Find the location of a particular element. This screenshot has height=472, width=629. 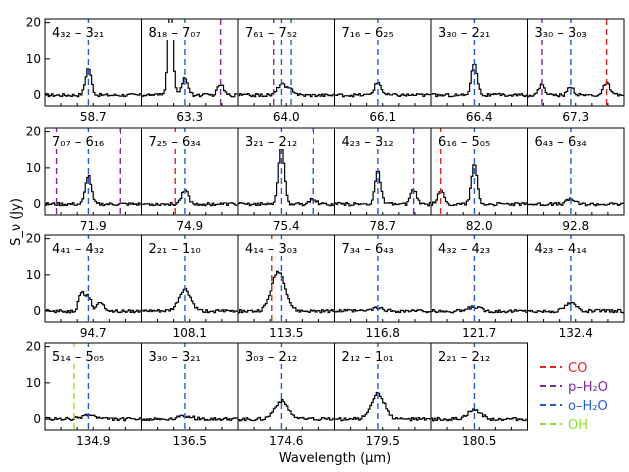

panel-15: 4₁₄ – 3₀₃ 113.5 is located at coordinates (286, 287).